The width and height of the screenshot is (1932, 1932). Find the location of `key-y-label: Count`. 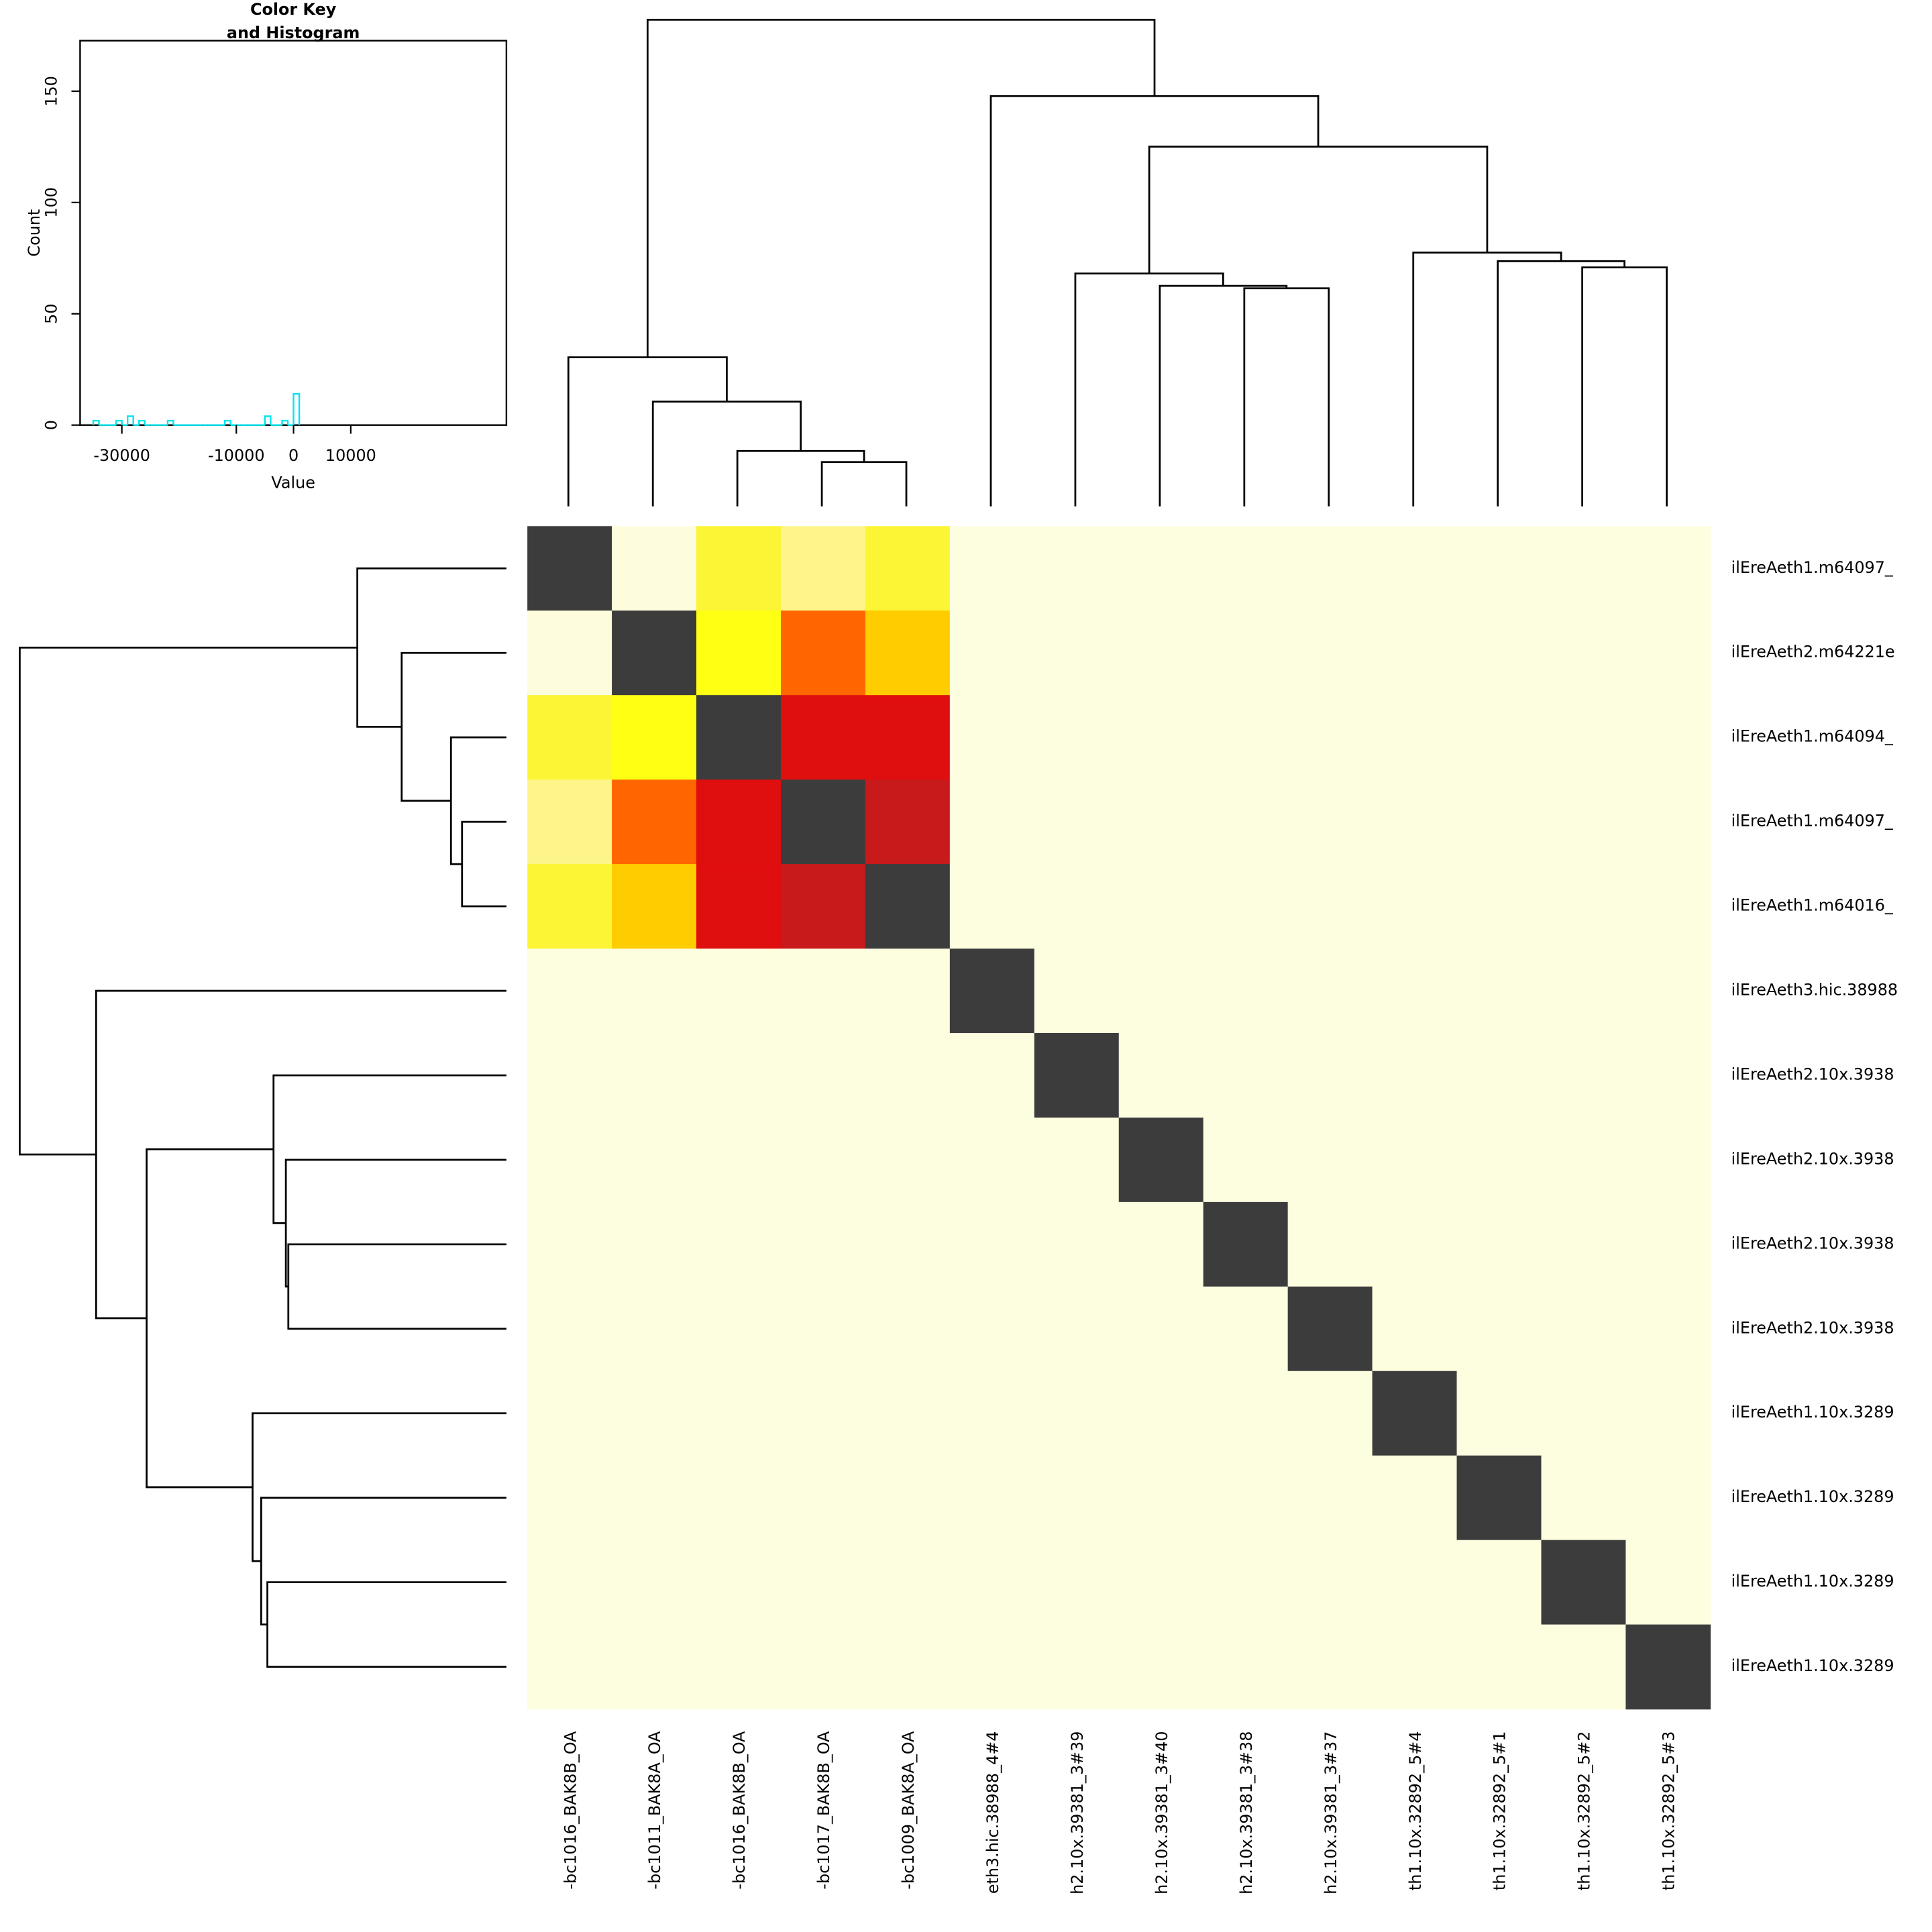

key-y-label: Count is located at coordinates (34, 233).